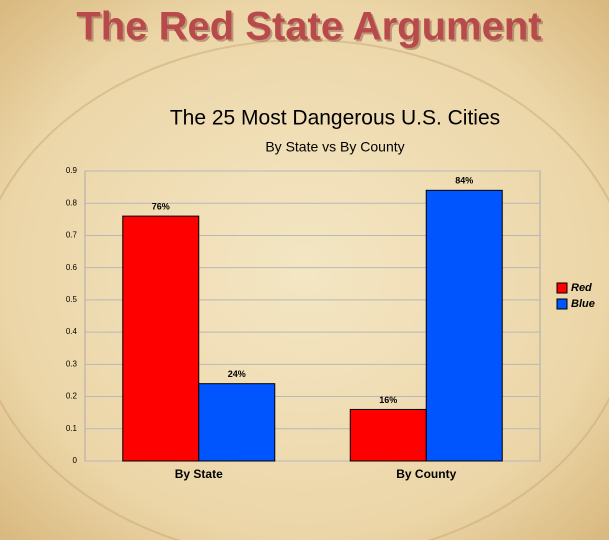  I want to click on y-tick-label: 0.5, so click(72, 299).